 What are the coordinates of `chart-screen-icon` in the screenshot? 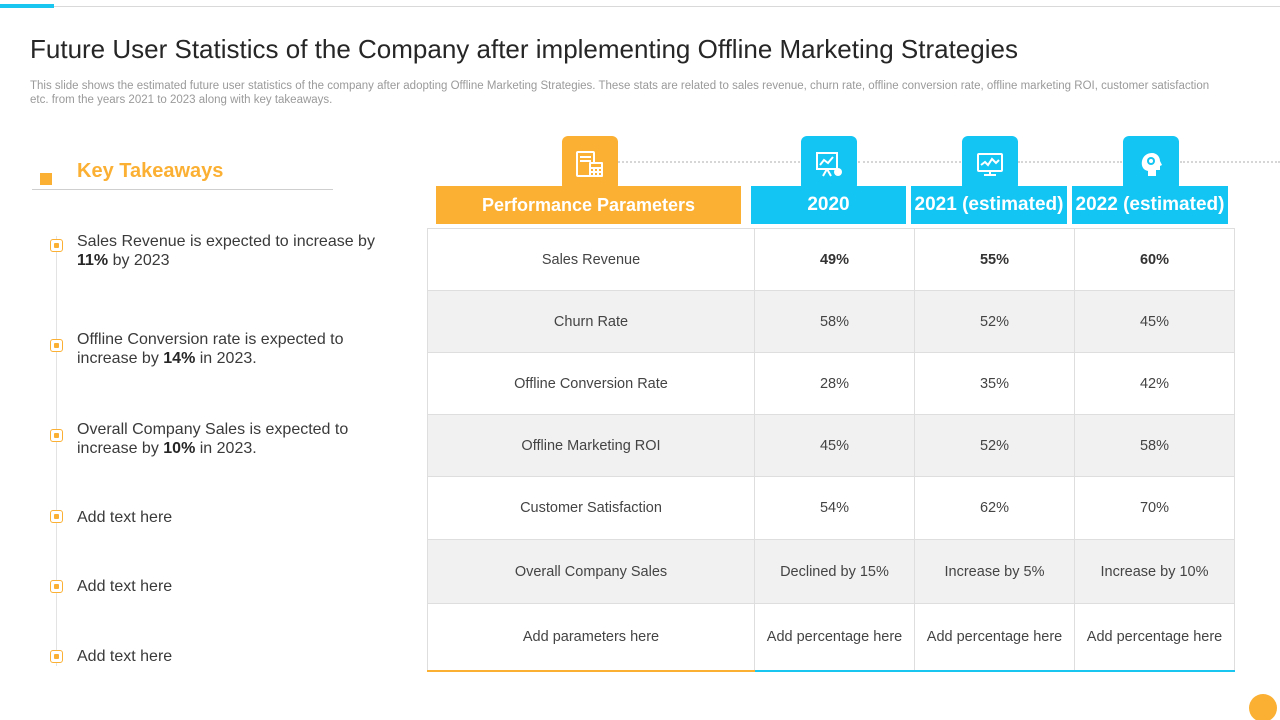 It's located at (990, 163).